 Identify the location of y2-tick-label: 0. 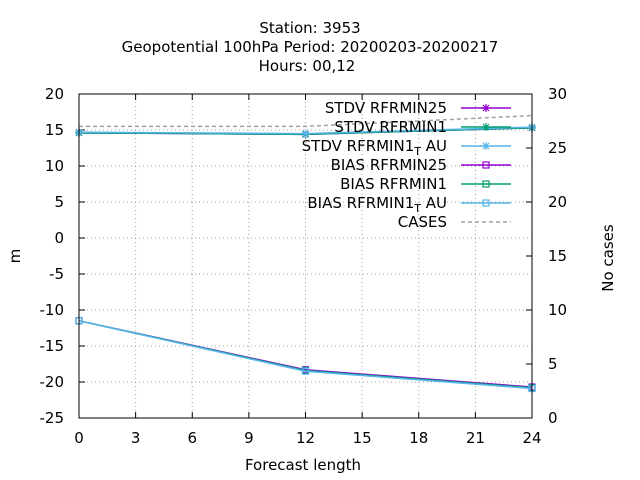
(553, 418).